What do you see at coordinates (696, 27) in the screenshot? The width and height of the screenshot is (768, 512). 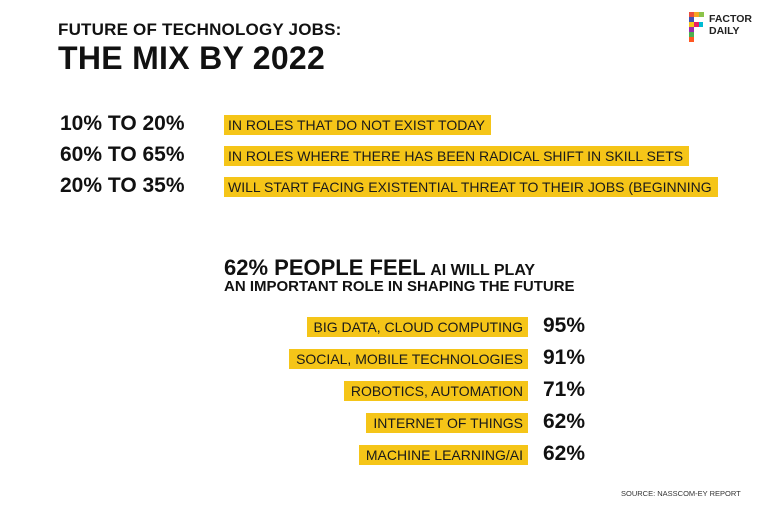 I see `factordaily-f-logo-icon` at bounding box center [696, 27].